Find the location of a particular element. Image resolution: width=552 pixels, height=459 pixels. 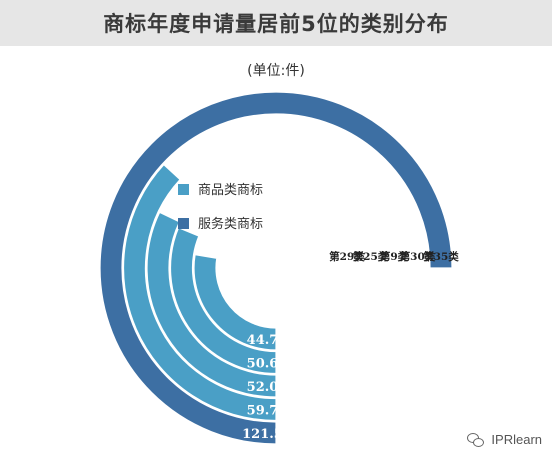

value-label: 121.5万 is located at coordinates (269, 434).